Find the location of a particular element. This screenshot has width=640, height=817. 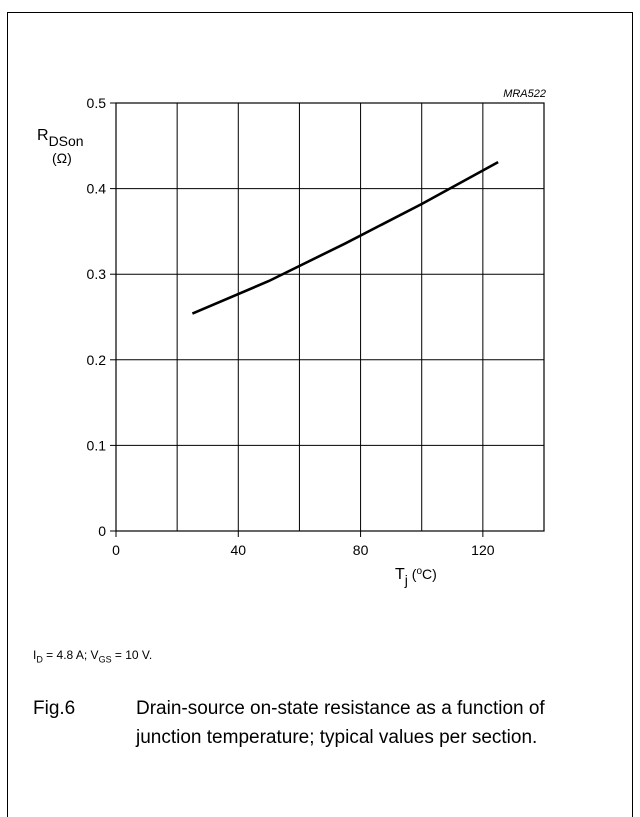

series-line is located at coordinates (345, 237).